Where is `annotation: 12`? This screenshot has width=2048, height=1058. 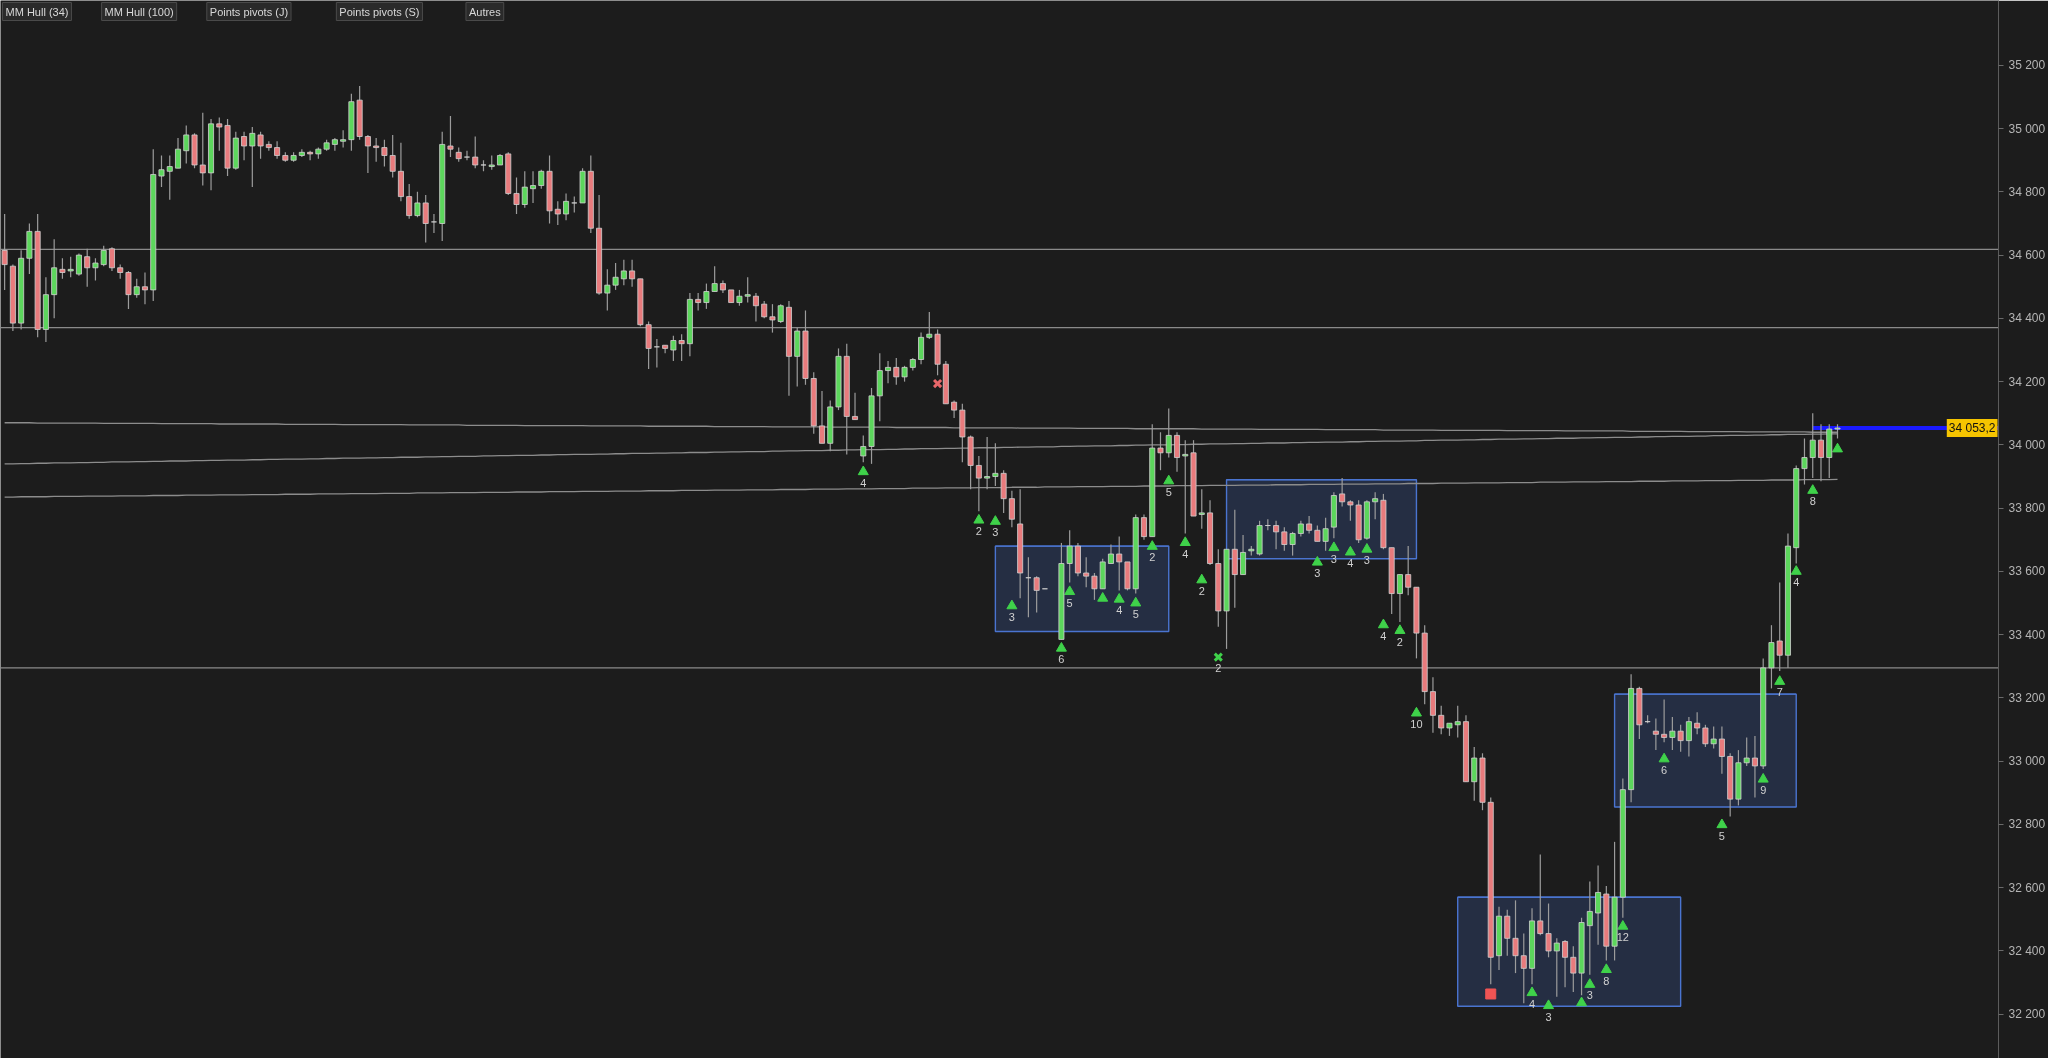 annotation: 12 is located at coordinates (1622, 937).